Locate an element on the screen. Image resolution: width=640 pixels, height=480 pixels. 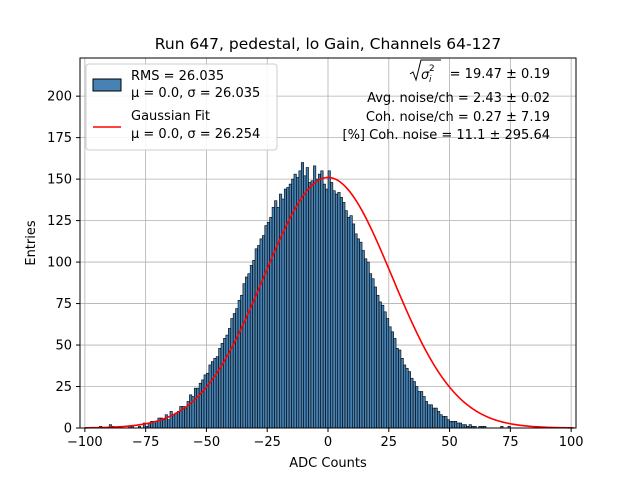
svg-text: i is located at coordinates (430, 80).